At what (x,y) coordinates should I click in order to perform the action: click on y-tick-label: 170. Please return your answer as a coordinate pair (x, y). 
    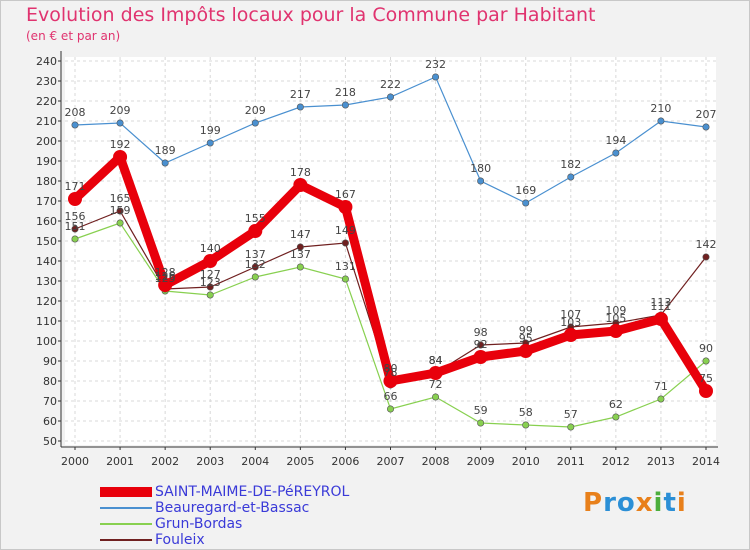
    Looking at the image, I should click on (46, 201).